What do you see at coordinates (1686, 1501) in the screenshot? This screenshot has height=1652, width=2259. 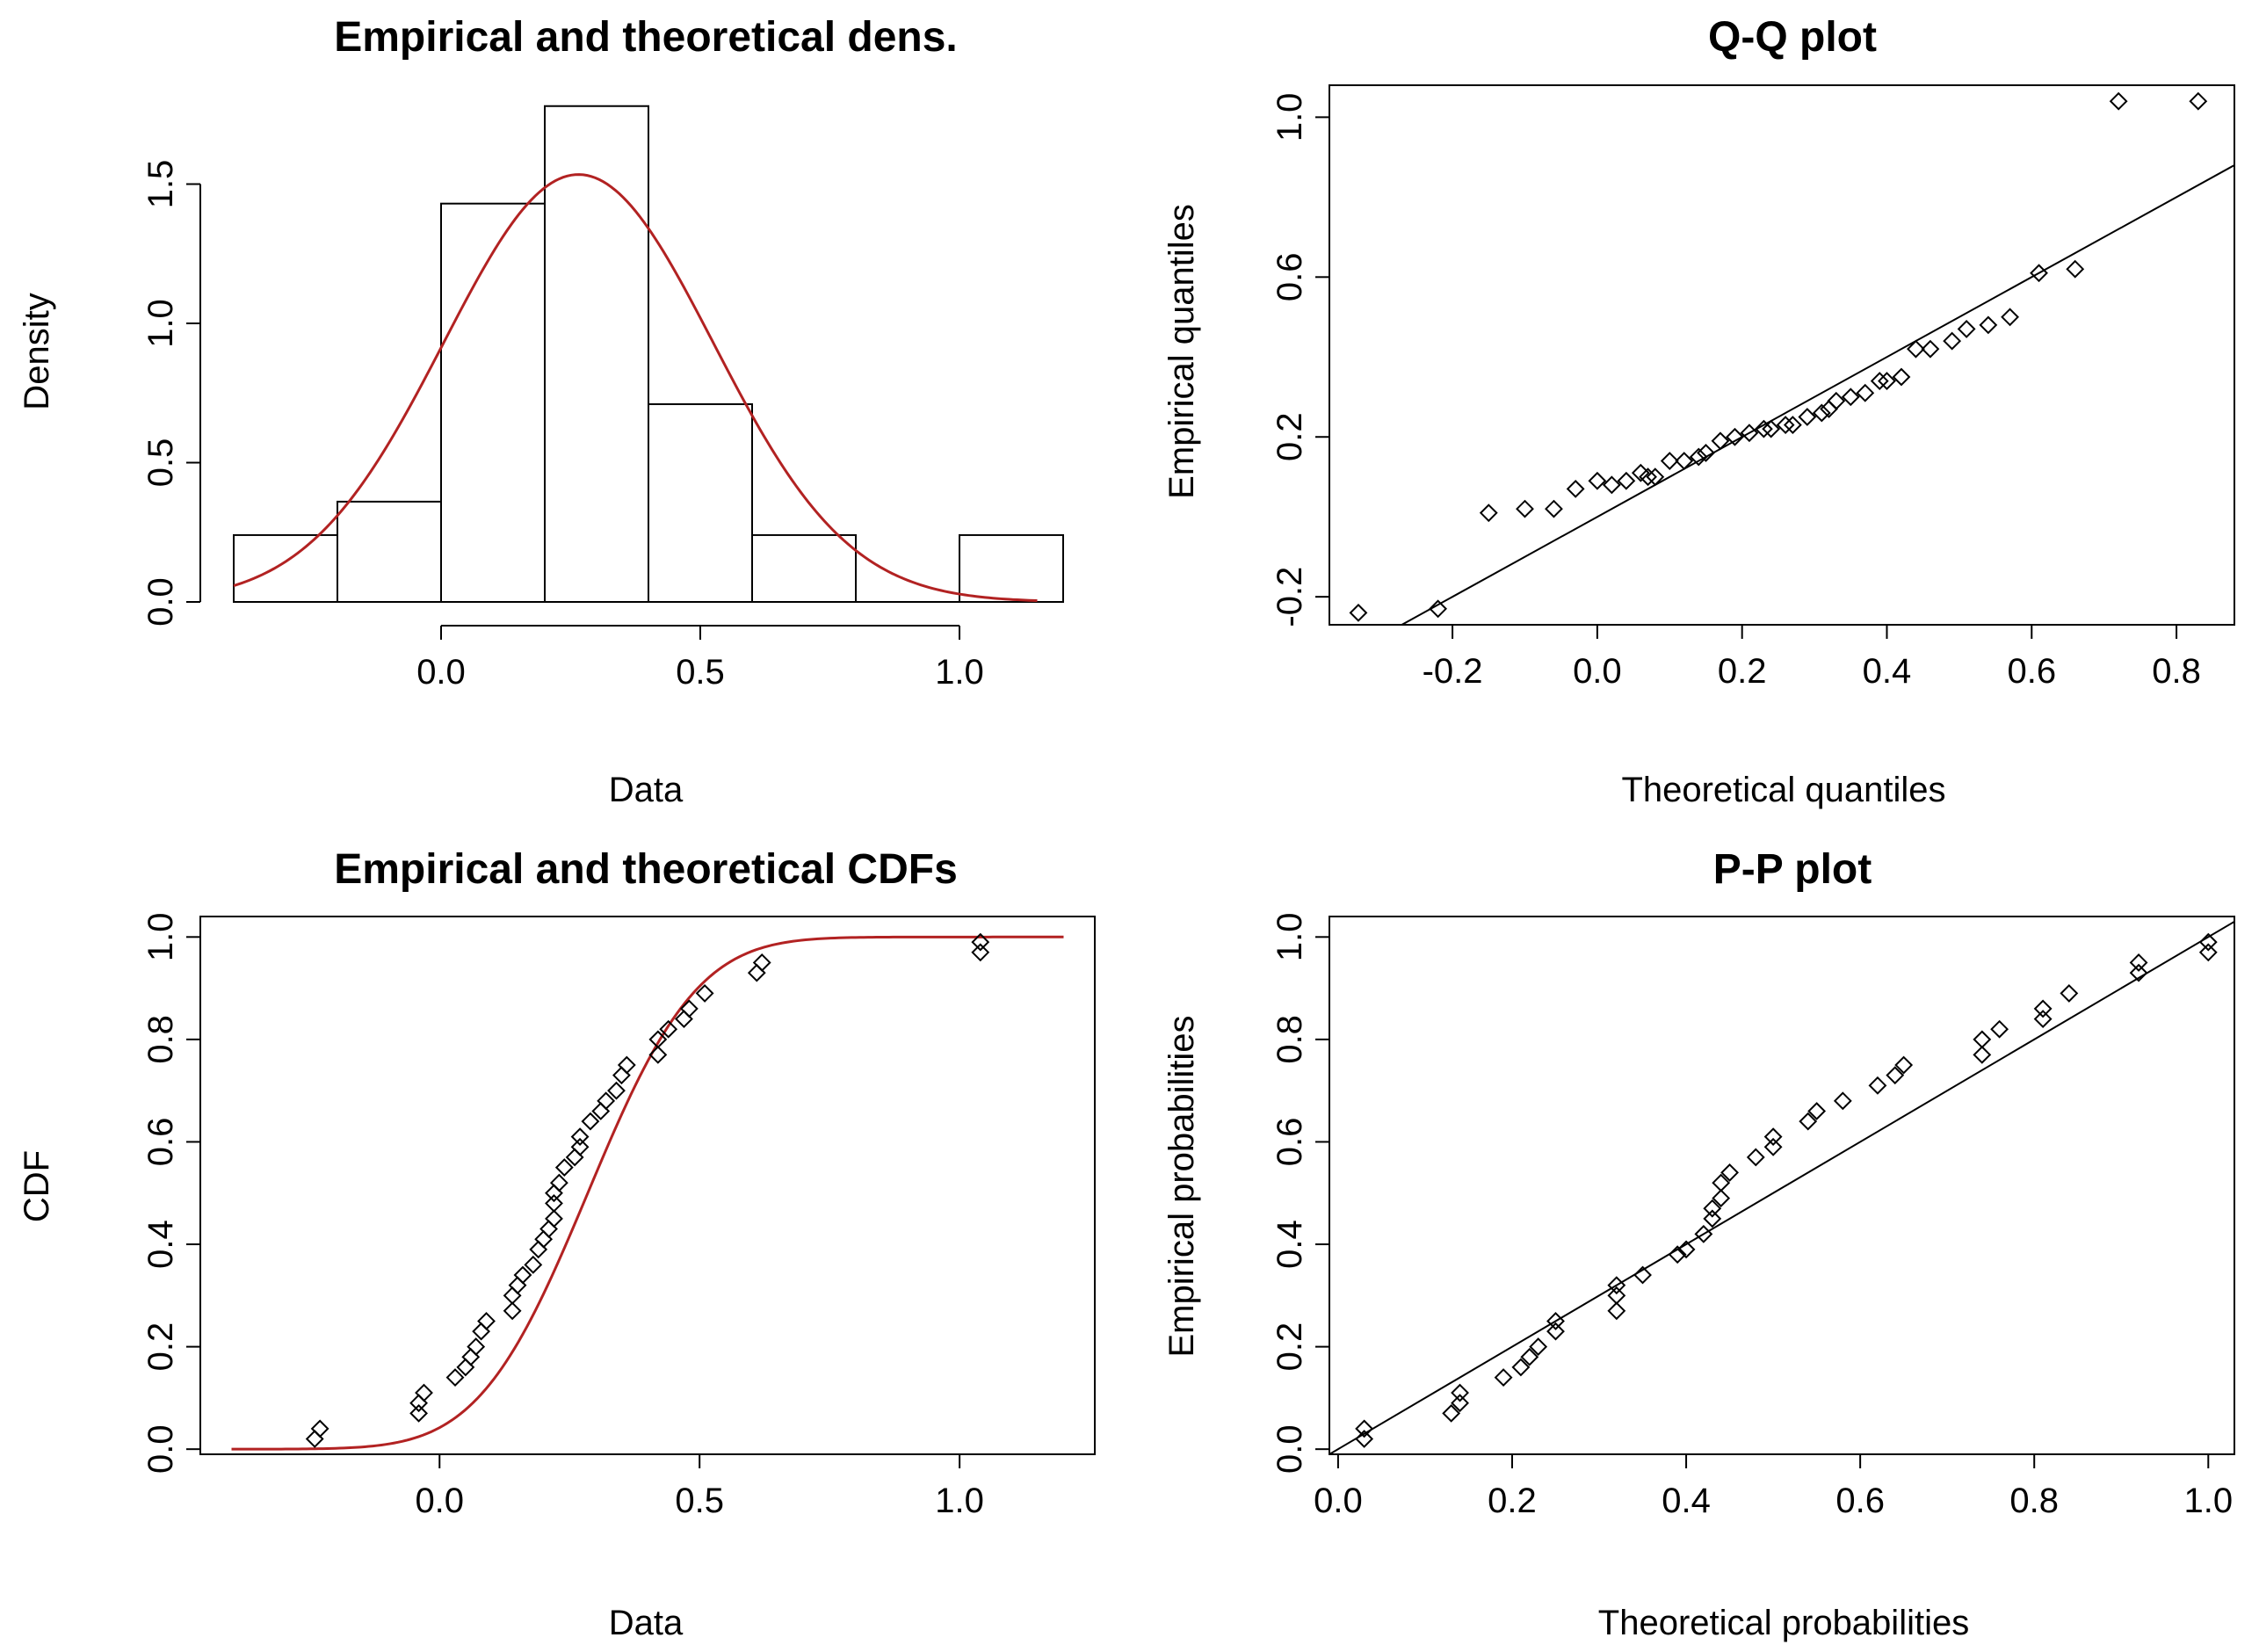 I see `pp-x-tick-label: 0.4` at bounding box center [1686, 1501].